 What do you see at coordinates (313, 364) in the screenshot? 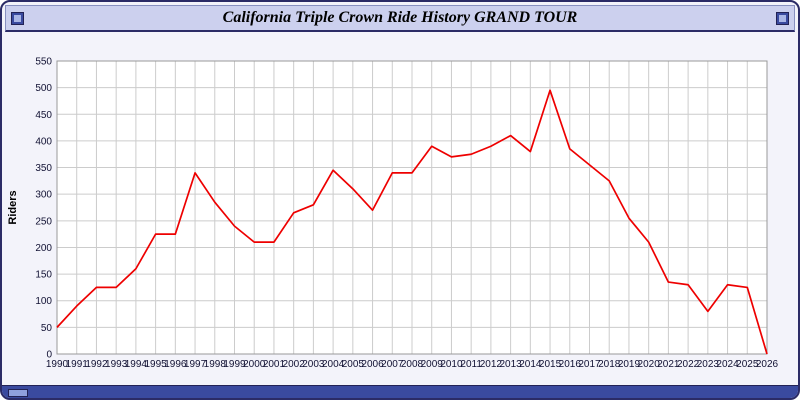
I see `svg-text: 2003` at bounding box center [313, 364].